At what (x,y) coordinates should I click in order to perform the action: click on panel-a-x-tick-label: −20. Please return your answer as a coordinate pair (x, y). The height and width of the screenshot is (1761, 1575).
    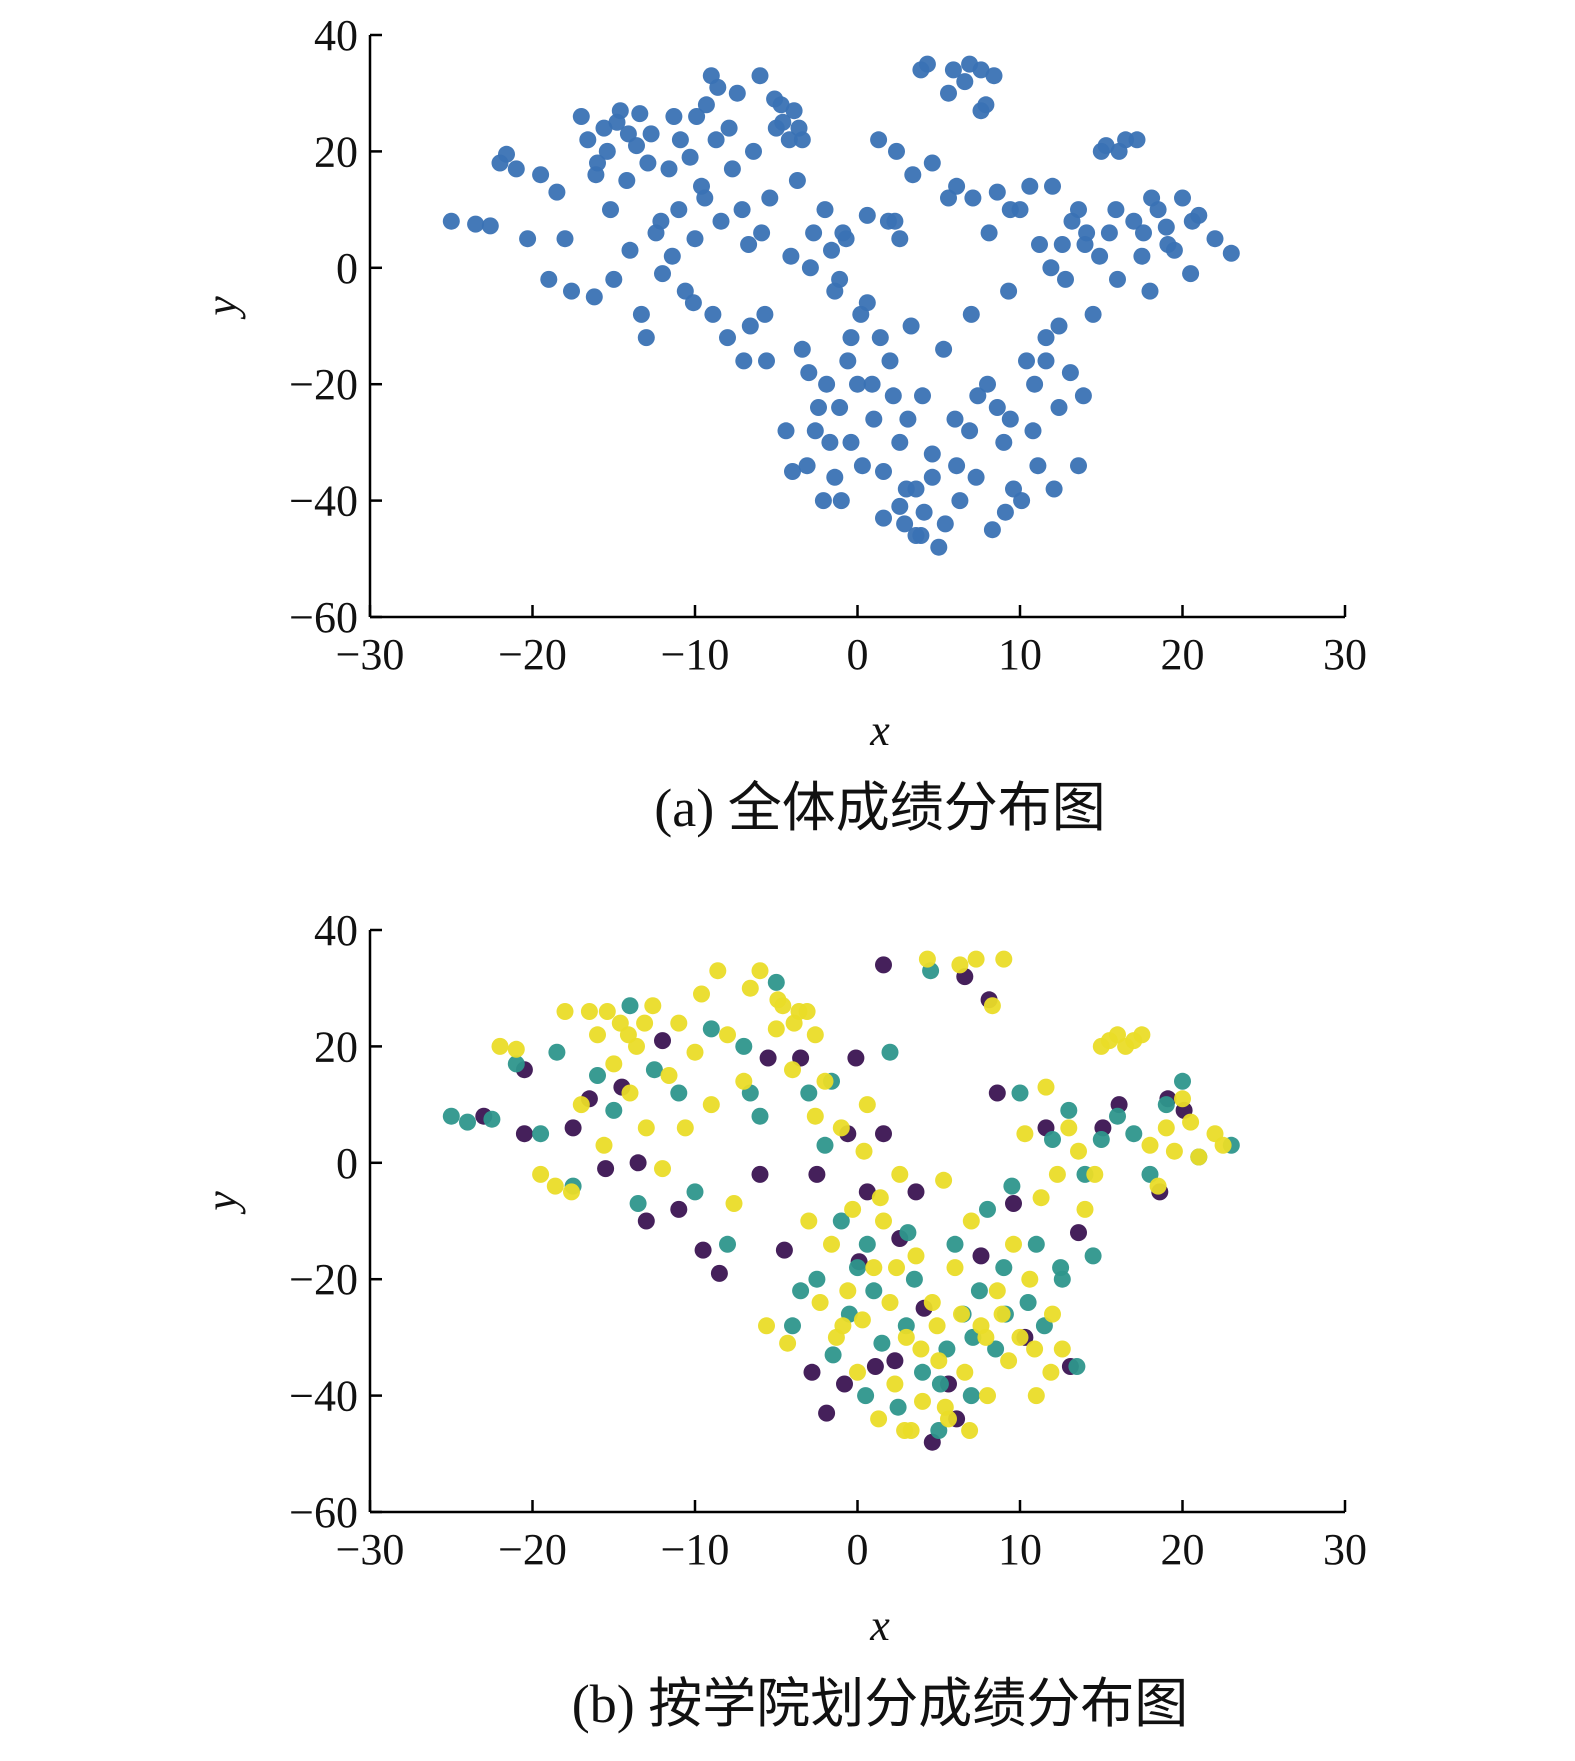
    Looking at the image, I should click on (532, 654).